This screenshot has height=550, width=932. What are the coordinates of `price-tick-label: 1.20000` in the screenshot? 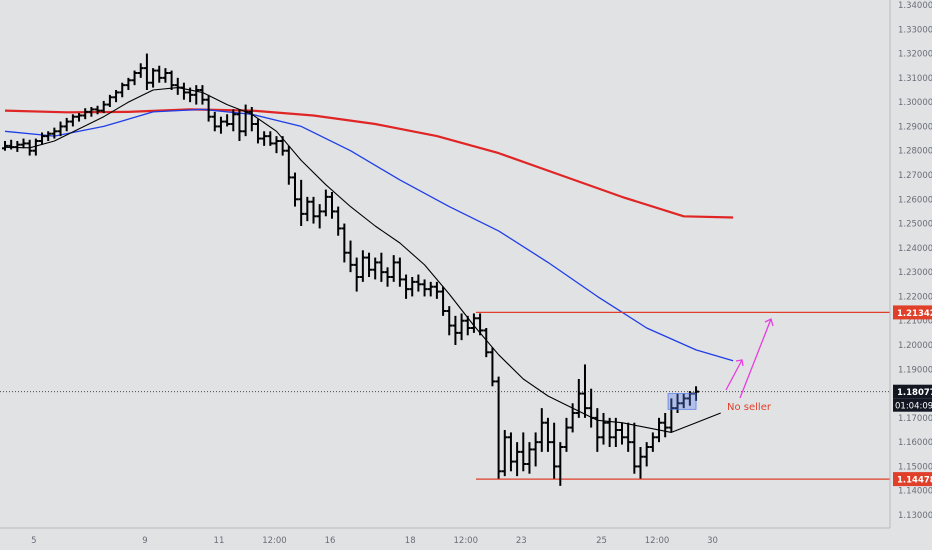 It's located at (915, 346).